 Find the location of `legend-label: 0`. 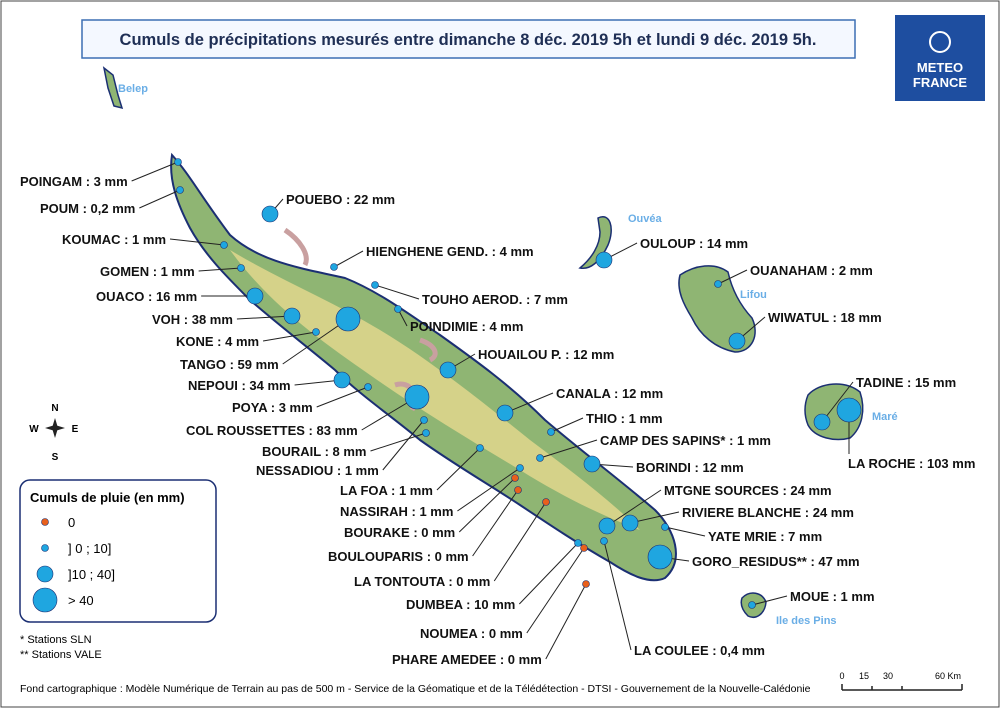

legend-label: 0 is located at coordinates (71, 522).